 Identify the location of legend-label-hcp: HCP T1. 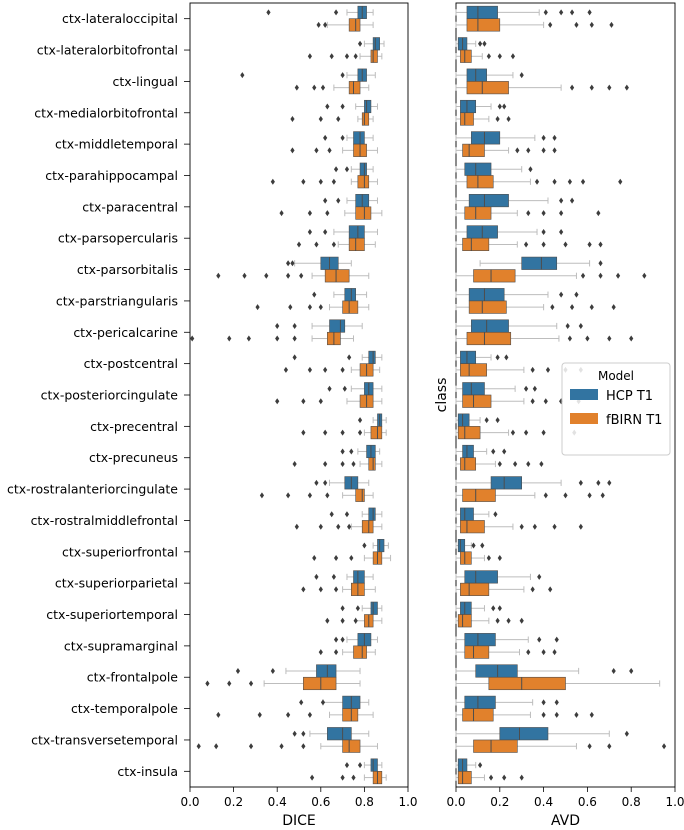
(629, 396).